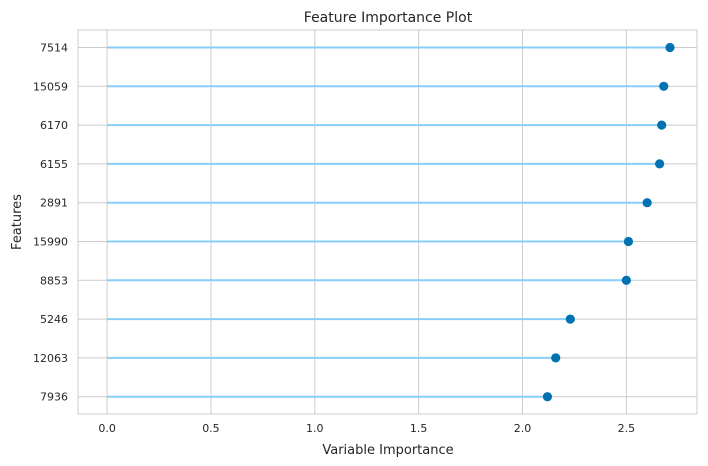 The image size is (708, 466). Describe the element at coordinates (419, 428) in the screenshot. I see `x-tick-label: 1.5` at that location.